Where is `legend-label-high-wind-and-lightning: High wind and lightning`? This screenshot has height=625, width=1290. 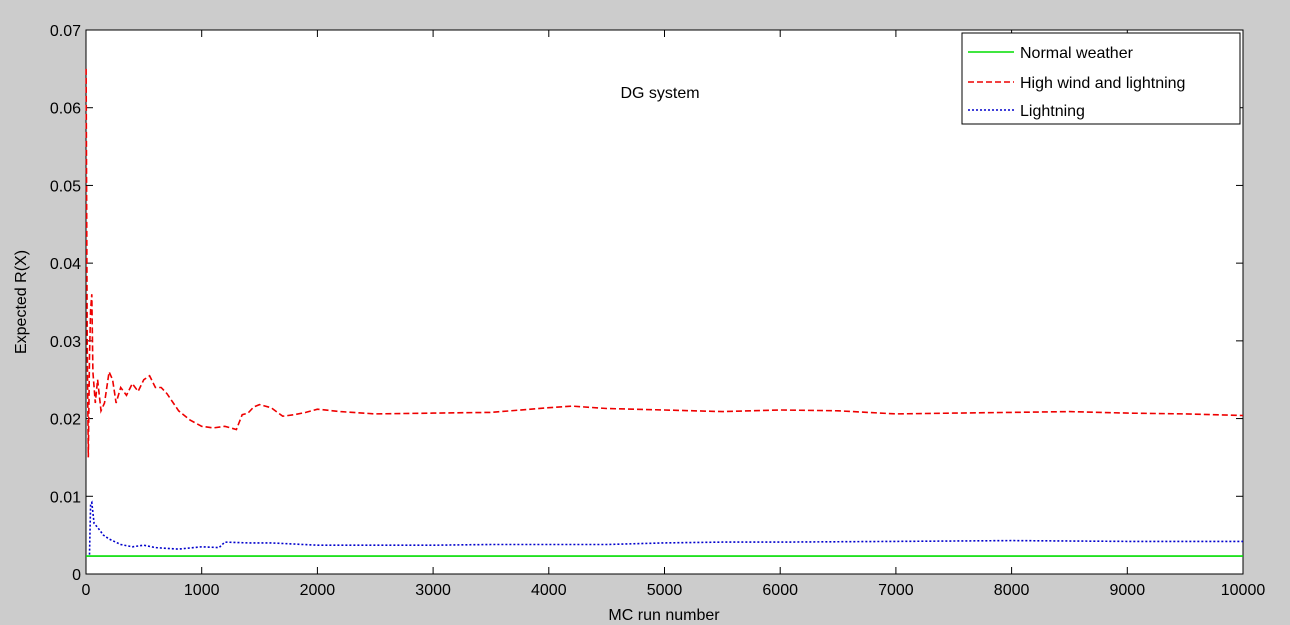 legend-label-high-wind-and-lightning: High wind and lightning is located at coordinates (1102, 83).